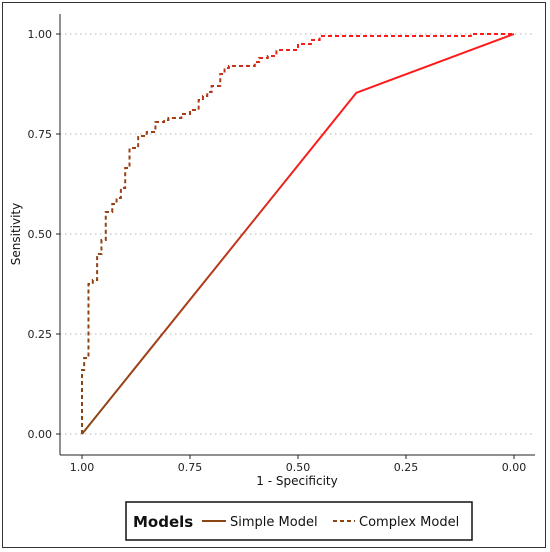 Image resolution: width=550 pixels, height=552 pixels. I want to click on x-tick-label: 0.75, so click(190, 467).